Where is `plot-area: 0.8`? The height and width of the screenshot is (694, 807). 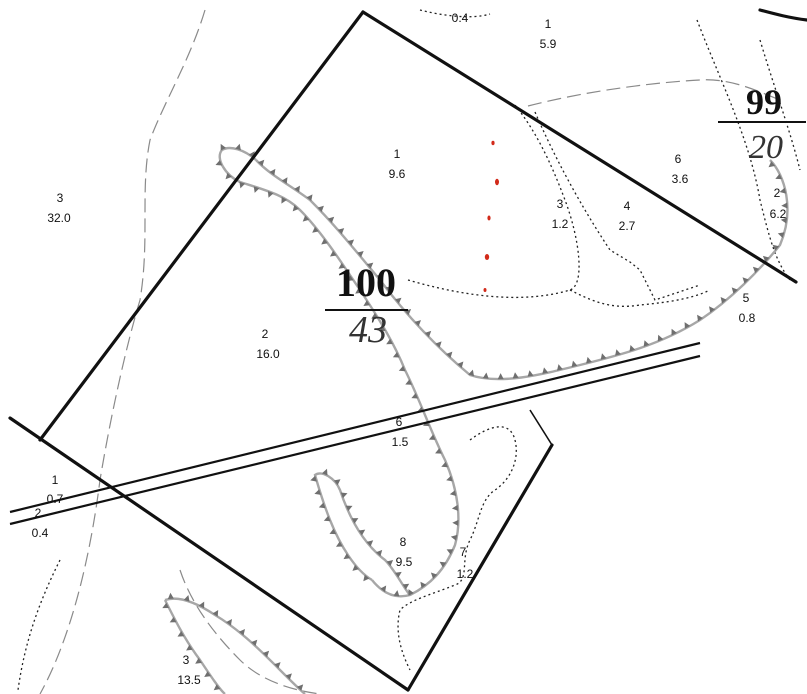 plot-area: 0.8 is located at coordinates (747, 318).